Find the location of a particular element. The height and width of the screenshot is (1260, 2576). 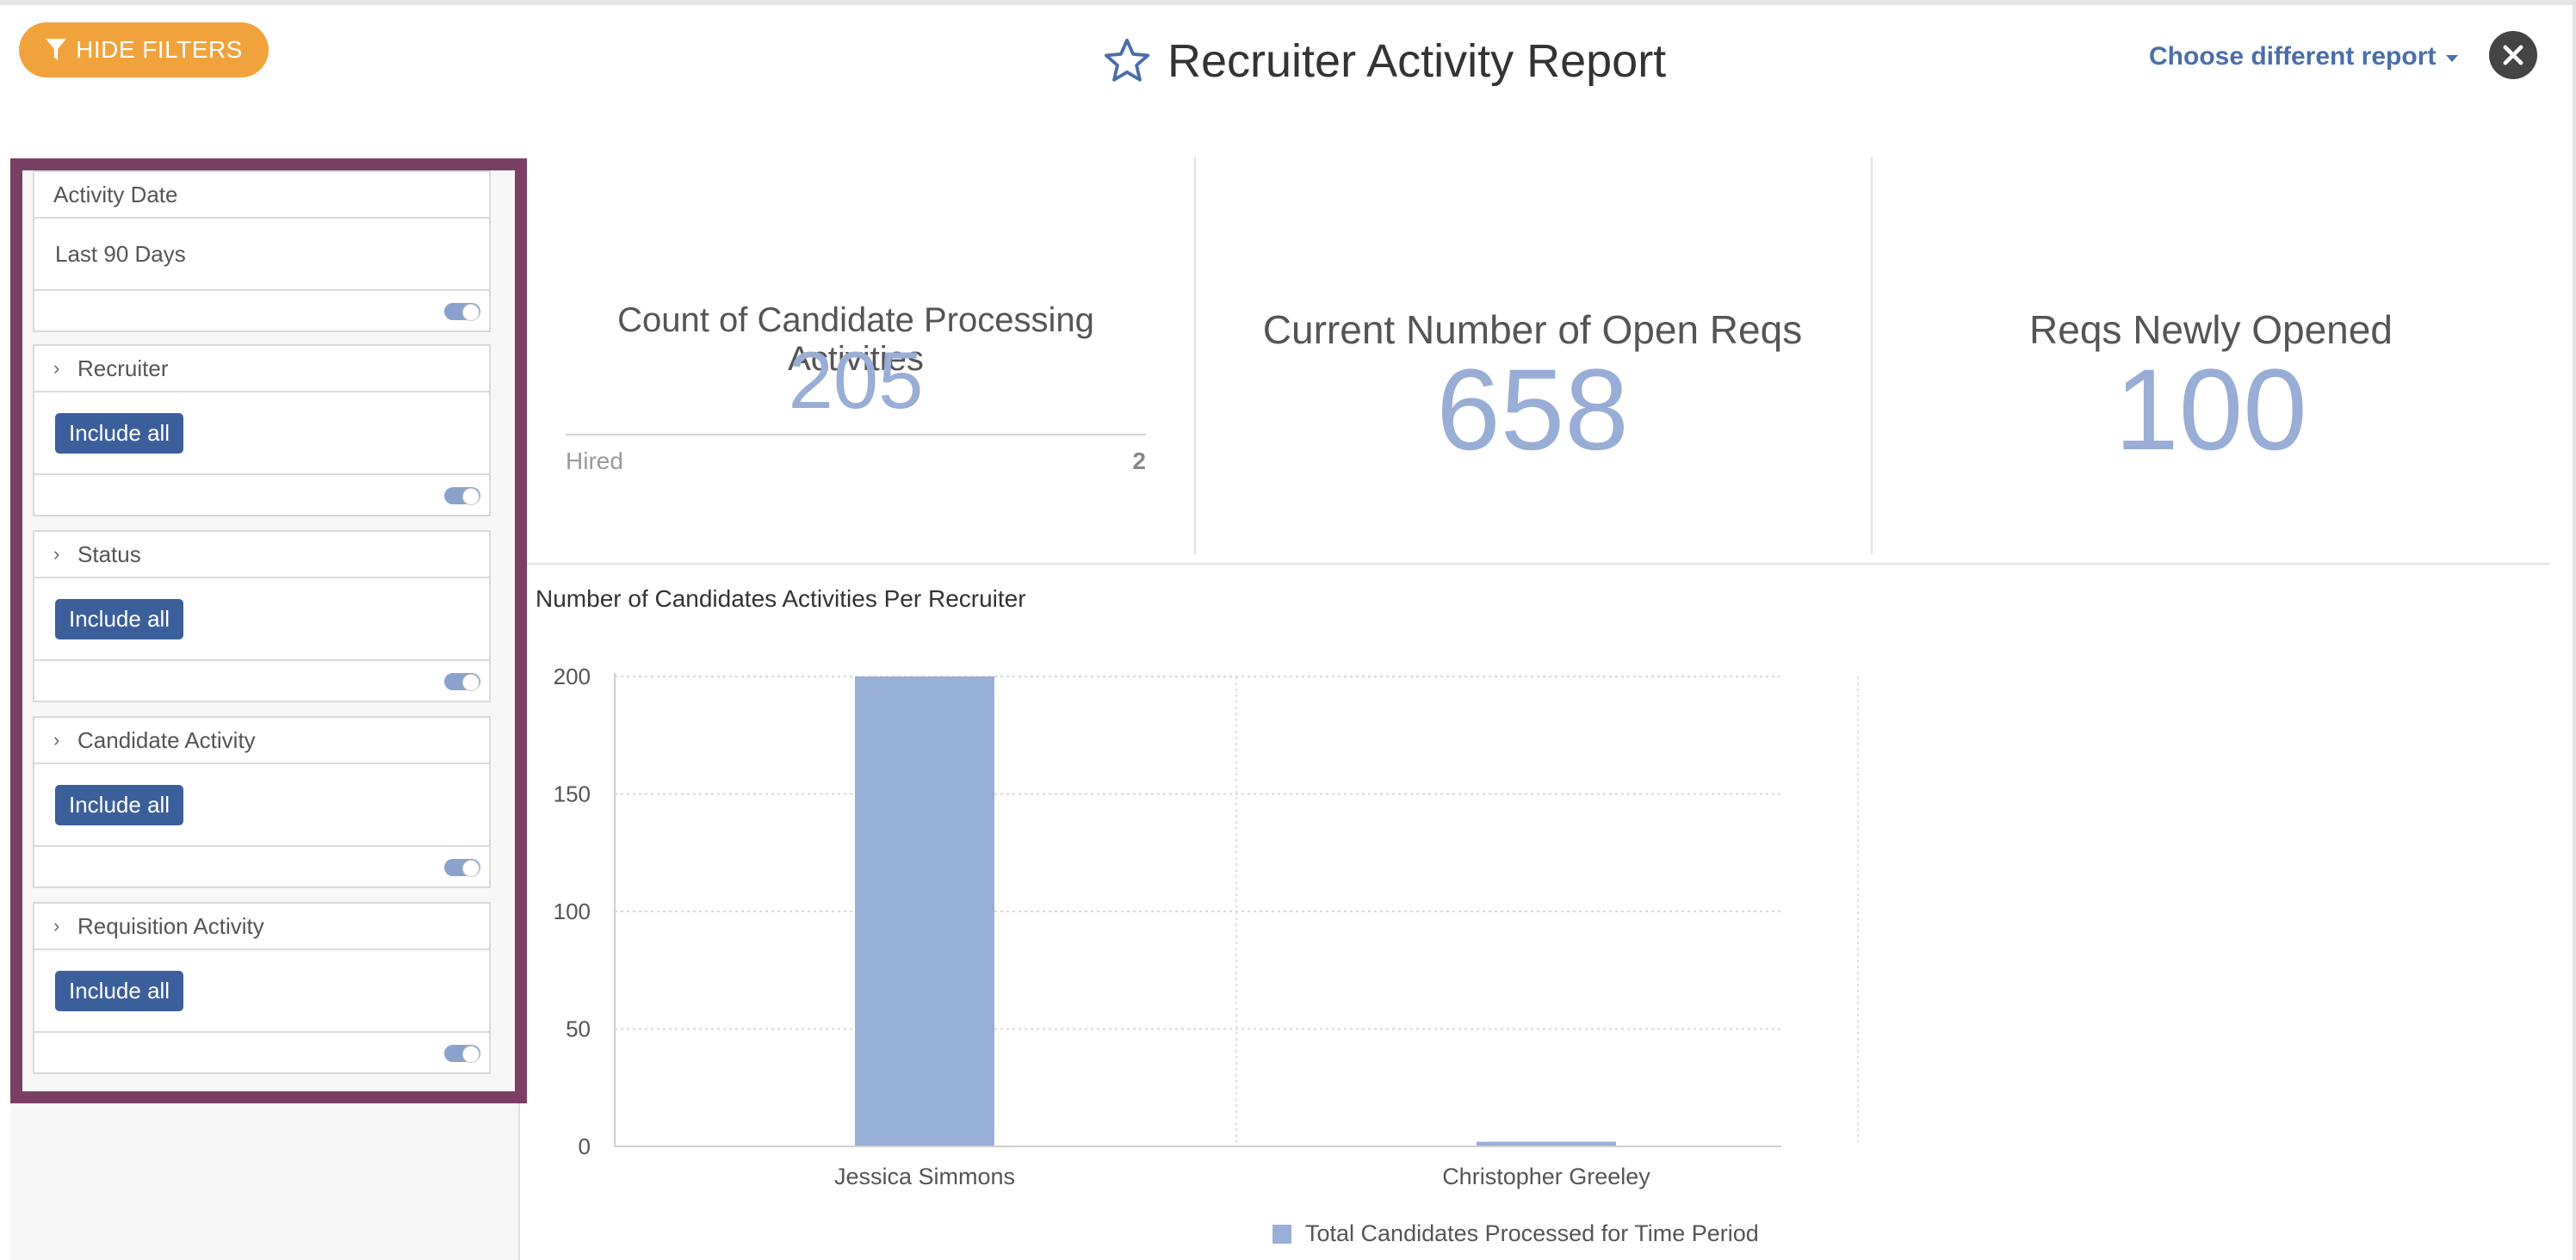

close-button is located at coordinates (2513, 55).